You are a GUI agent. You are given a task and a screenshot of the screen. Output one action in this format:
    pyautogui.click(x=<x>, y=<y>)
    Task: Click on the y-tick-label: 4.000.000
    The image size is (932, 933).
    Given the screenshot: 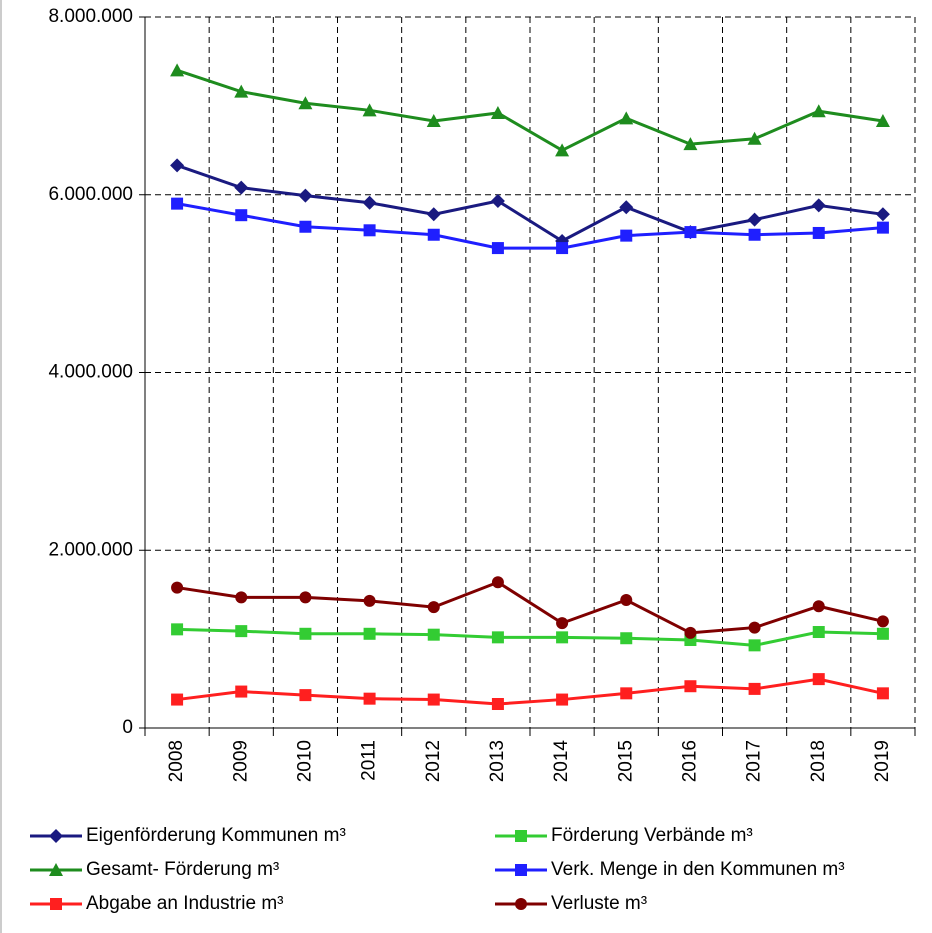 What is the action you would take?
    pyautogui.click(x=90, y=372)
    